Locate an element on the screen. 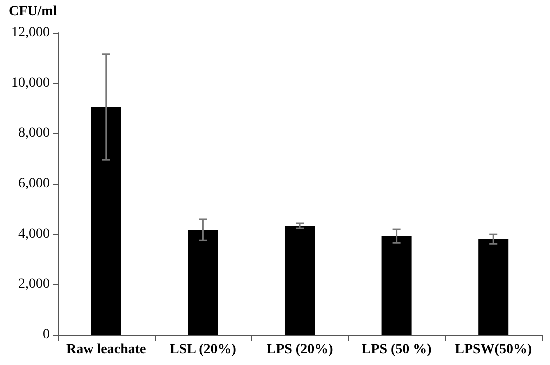  y-tick-label: 2,000 is located at coordinates (34, 284).